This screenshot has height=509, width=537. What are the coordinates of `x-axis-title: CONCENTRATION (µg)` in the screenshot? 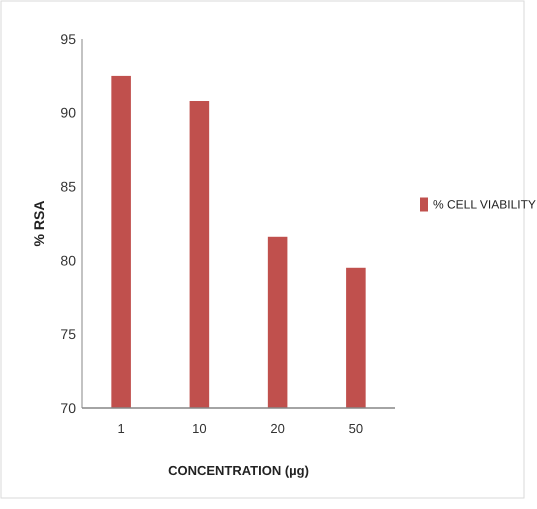 It's located at (238, 470).